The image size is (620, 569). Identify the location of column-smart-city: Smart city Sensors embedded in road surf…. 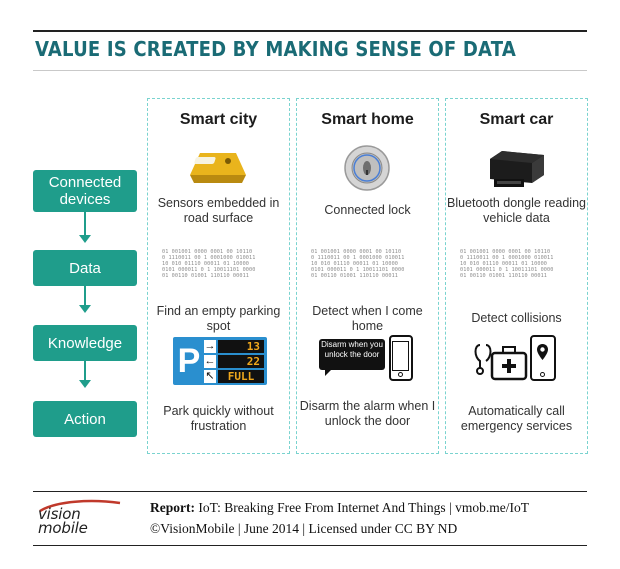
(218, 276).